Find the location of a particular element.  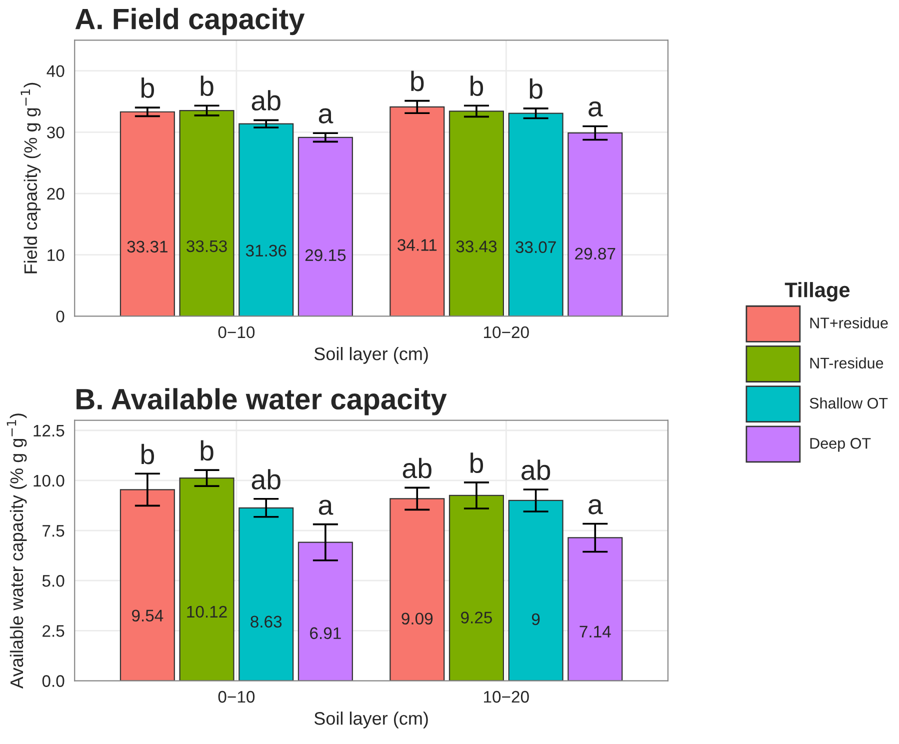

y-tick-label: 20 is located at coordinates (55, 194).